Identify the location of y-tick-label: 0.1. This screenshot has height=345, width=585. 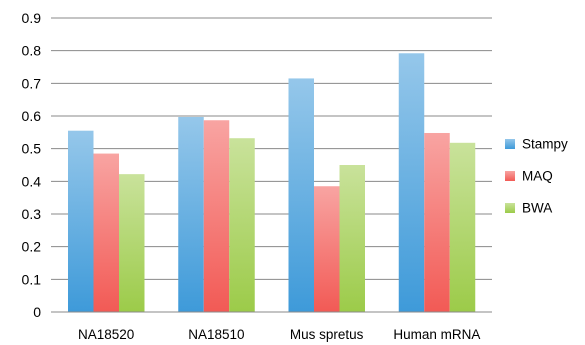
(32, 279).